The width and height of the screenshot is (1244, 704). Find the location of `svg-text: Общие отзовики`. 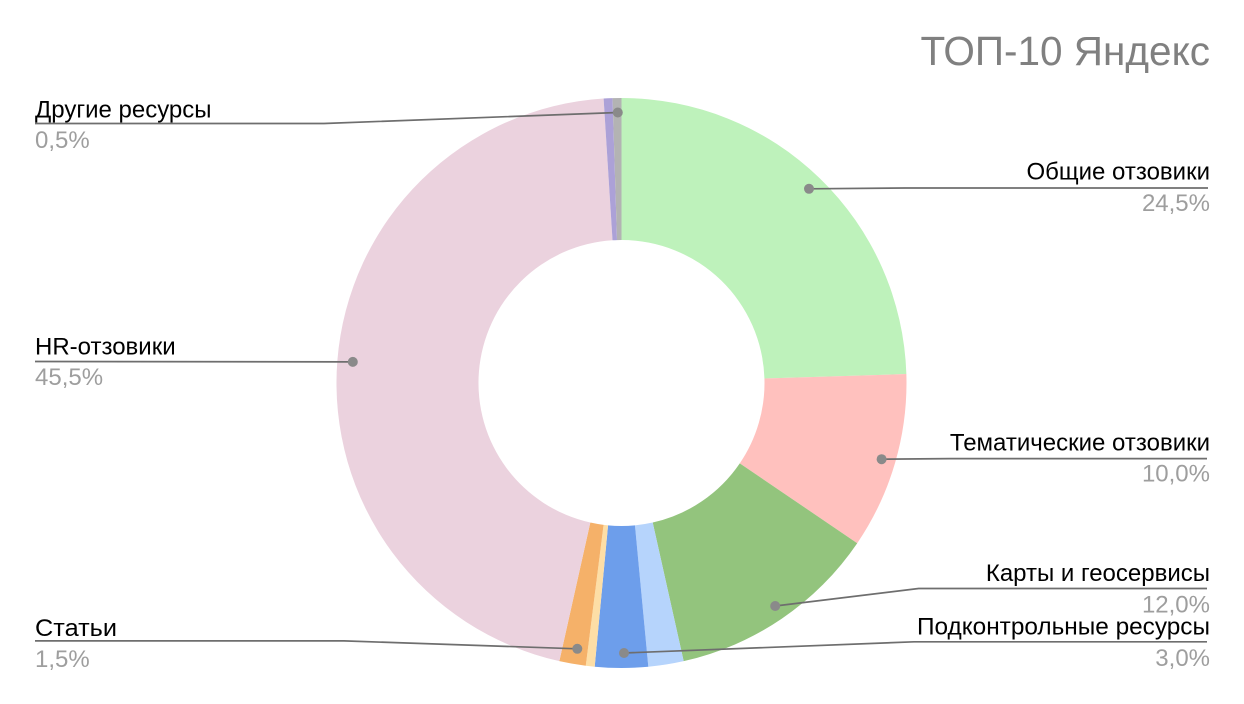

svg-text: Общие отзовики is located at coordinates (1118, 172).